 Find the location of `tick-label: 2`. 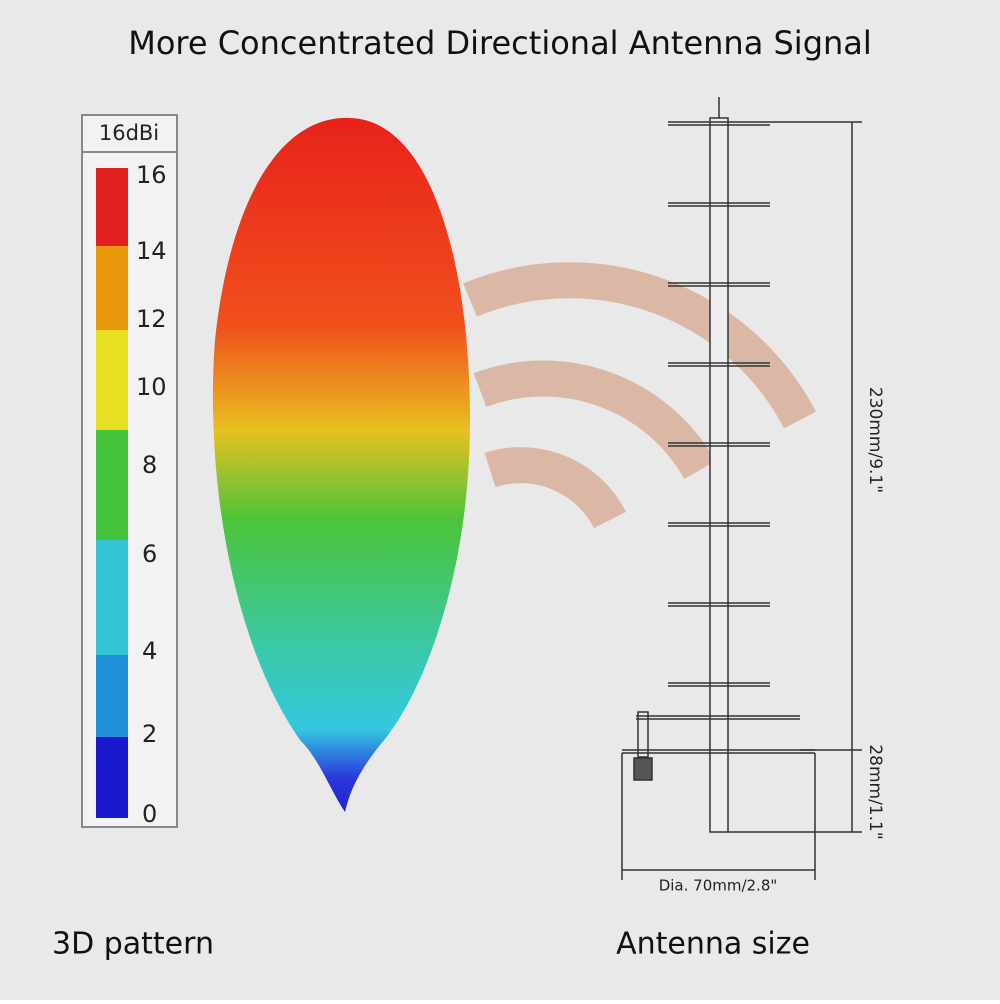

tick-label: 2 is located at coordinates (149, 734).